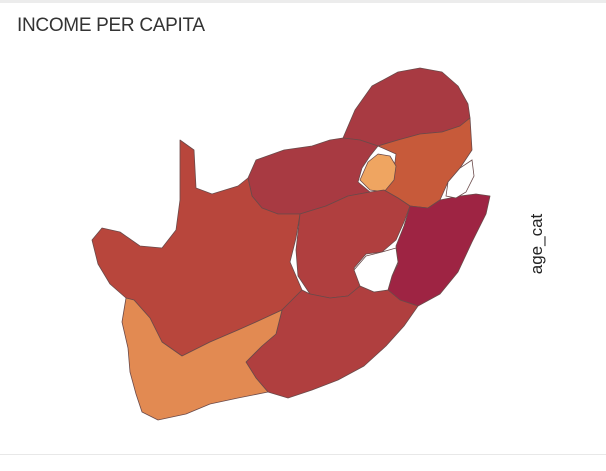 This screenshot has width=606, height=471. What do you see at coordinates (376, 270) in the screenshot?
I see `region-lesotho` at bounding box center [376, 270].